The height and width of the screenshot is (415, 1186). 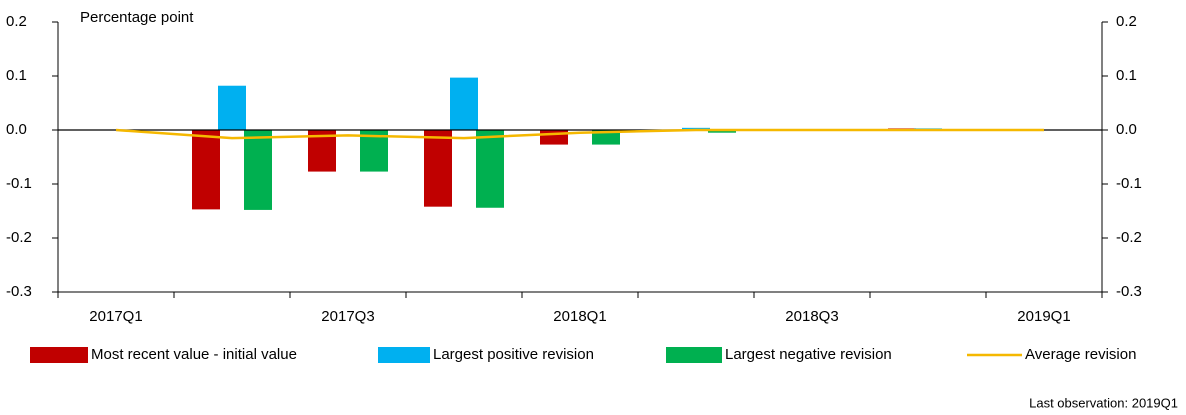 I want to click on legend-label: Largest negative revision, so click(x=808, y=354).